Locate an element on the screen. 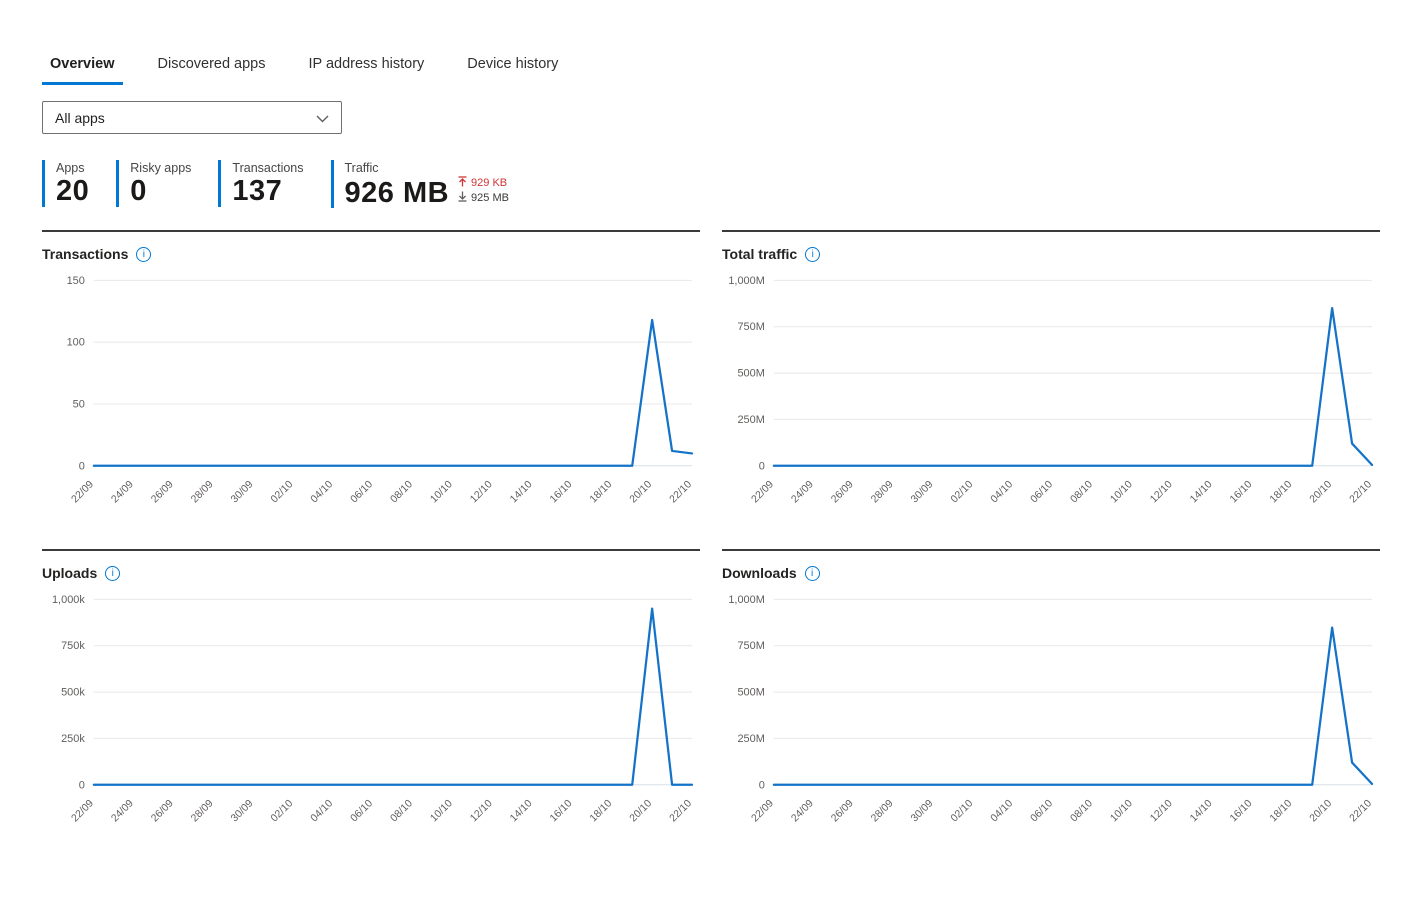  svg-text: 500k is located at coordinates (73, 693).